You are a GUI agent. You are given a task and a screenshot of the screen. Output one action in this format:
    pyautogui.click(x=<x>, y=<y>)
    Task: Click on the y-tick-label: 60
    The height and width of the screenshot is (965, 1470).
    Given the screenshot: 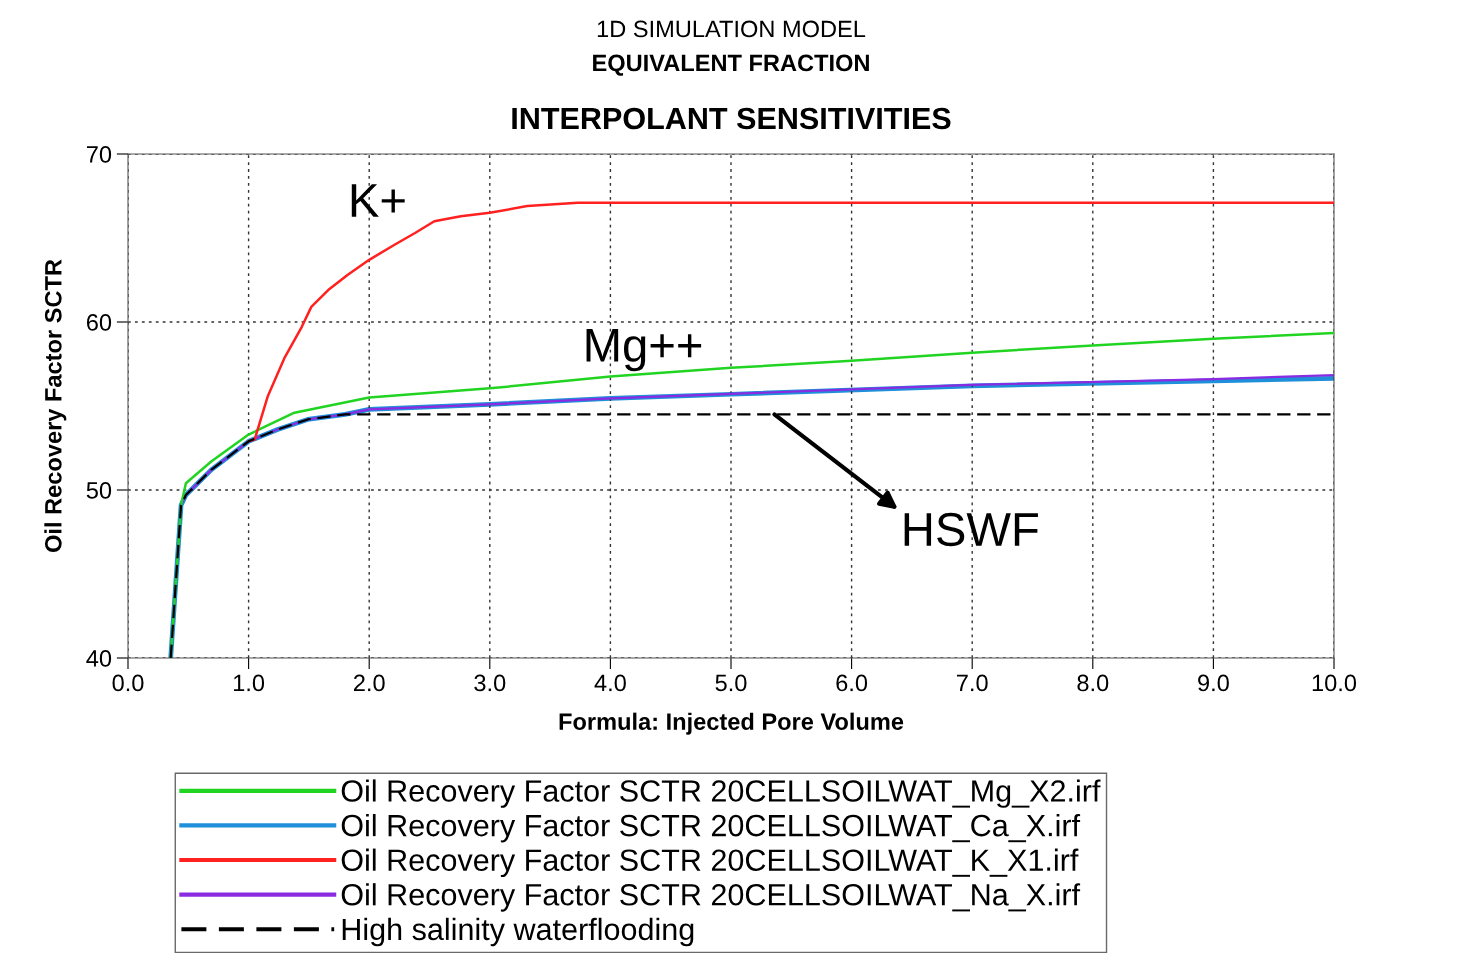 What is the action you would take?
    pyautogui.click(x=99, y=322)
    